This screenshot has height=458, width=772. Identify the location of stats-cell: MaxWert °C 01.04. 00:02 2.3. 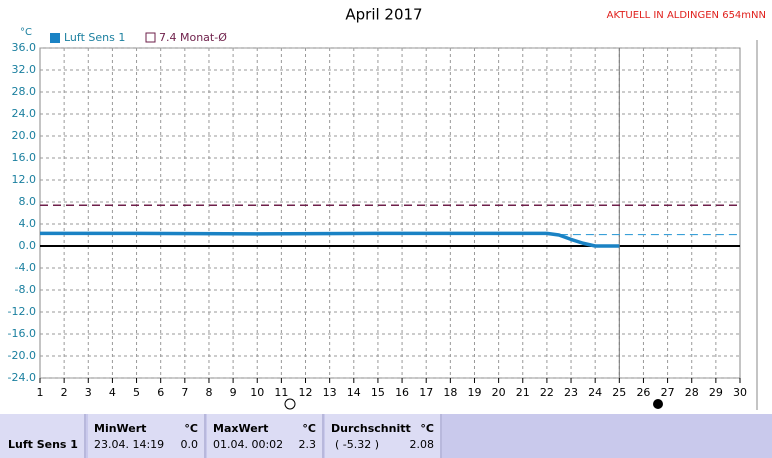
(265, 436).